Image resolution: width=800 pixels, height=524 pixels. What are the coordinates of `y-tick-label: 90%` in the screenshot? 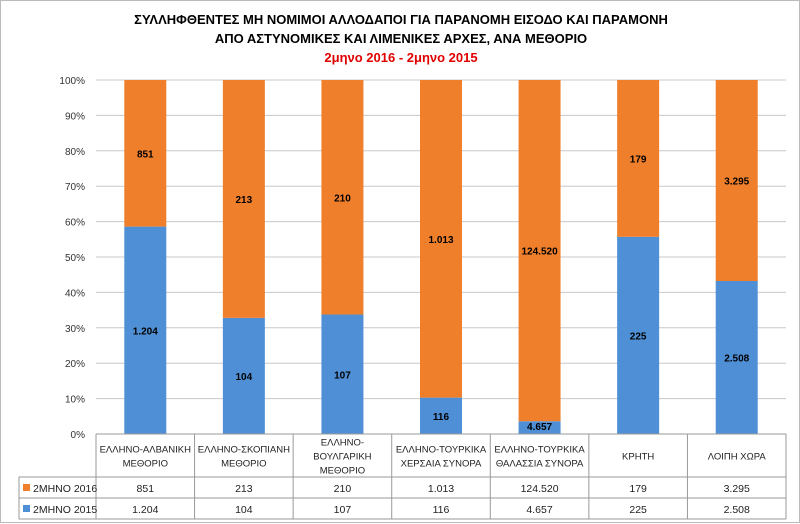 It's located at (75, 116).